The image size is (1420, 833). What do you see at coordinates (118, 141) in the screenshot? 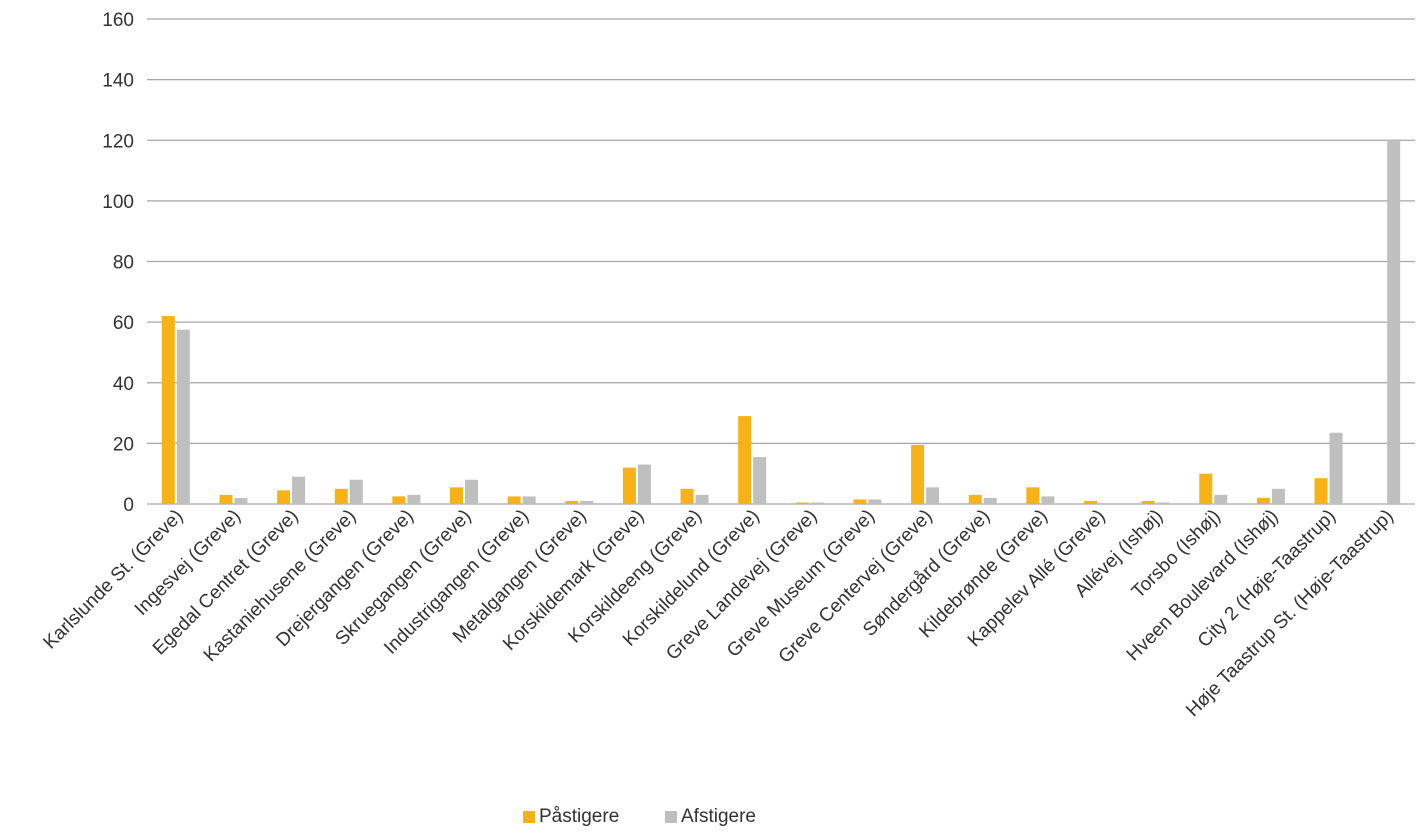
I see `y-tick-label: 120` at bounding box center [118, 141].